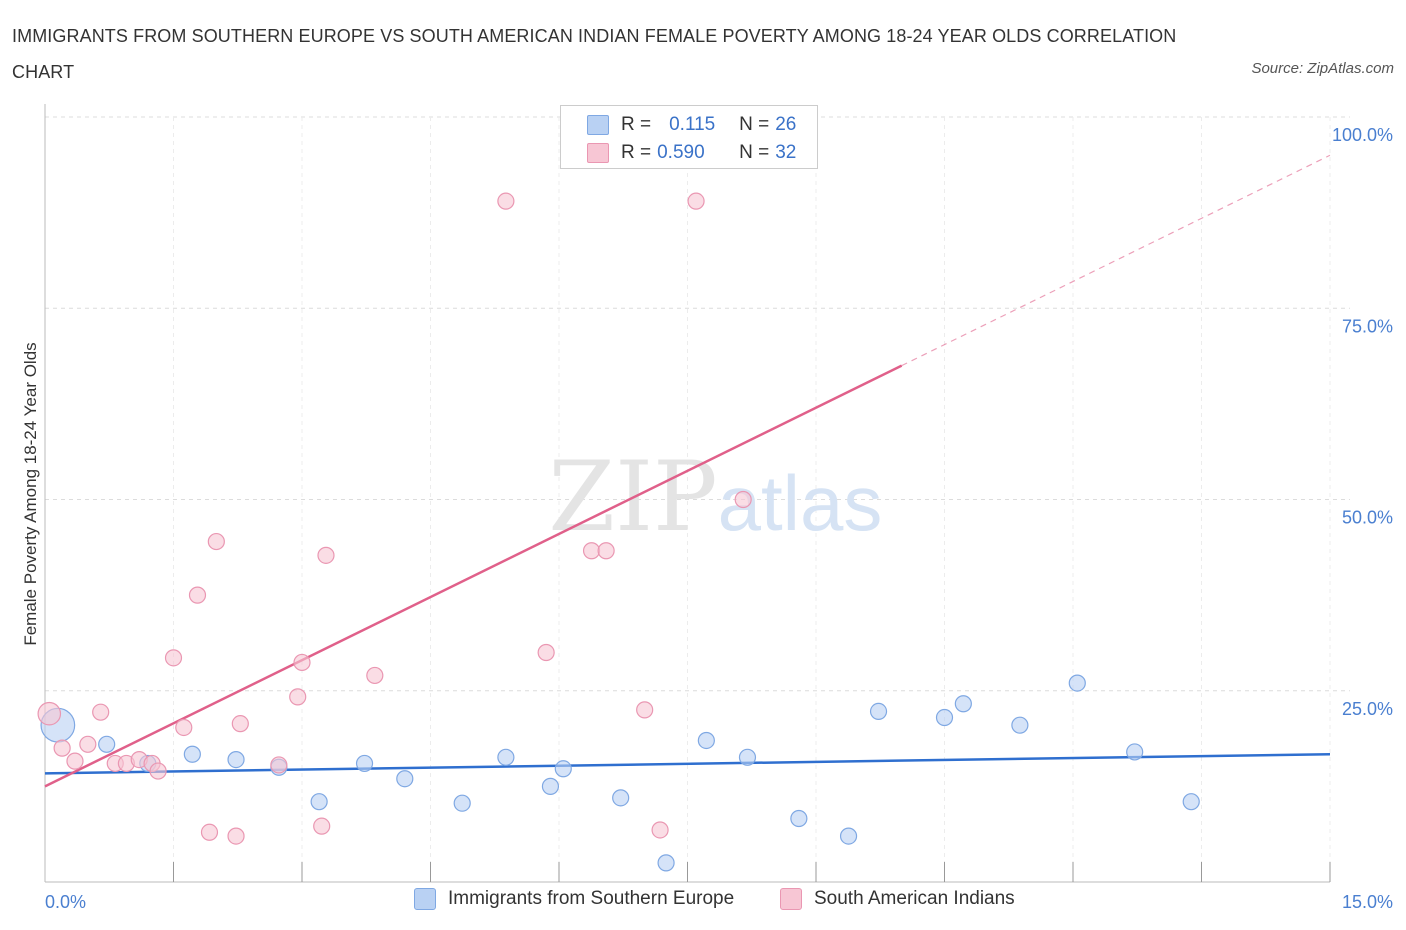 The height and width of the screenshot is (930, 1406). I want to click on y-tick-label: 50.0%, so click(1367, 518).